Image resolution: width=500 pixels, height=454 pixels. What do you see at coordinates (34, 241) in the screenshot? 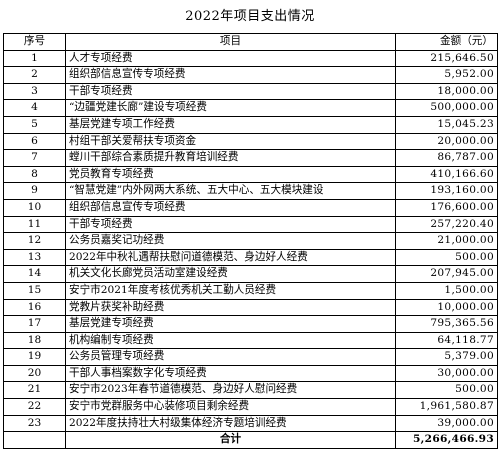
I see `row-seq: 12` at bounding box center [34, 241].